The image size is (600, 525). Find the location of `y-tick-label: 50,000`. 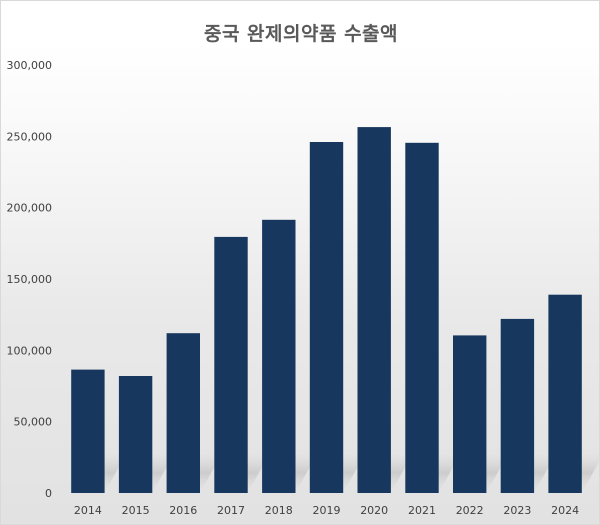

y-tick-label: 50,000 is located at coordinates (33, 422).